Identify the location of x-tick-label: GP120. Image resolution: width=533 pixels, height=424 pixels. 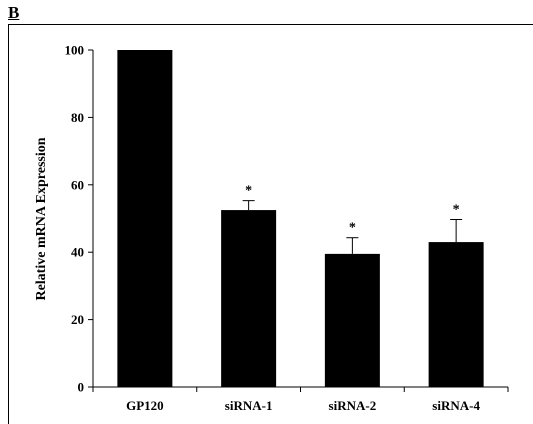
(145, 405).